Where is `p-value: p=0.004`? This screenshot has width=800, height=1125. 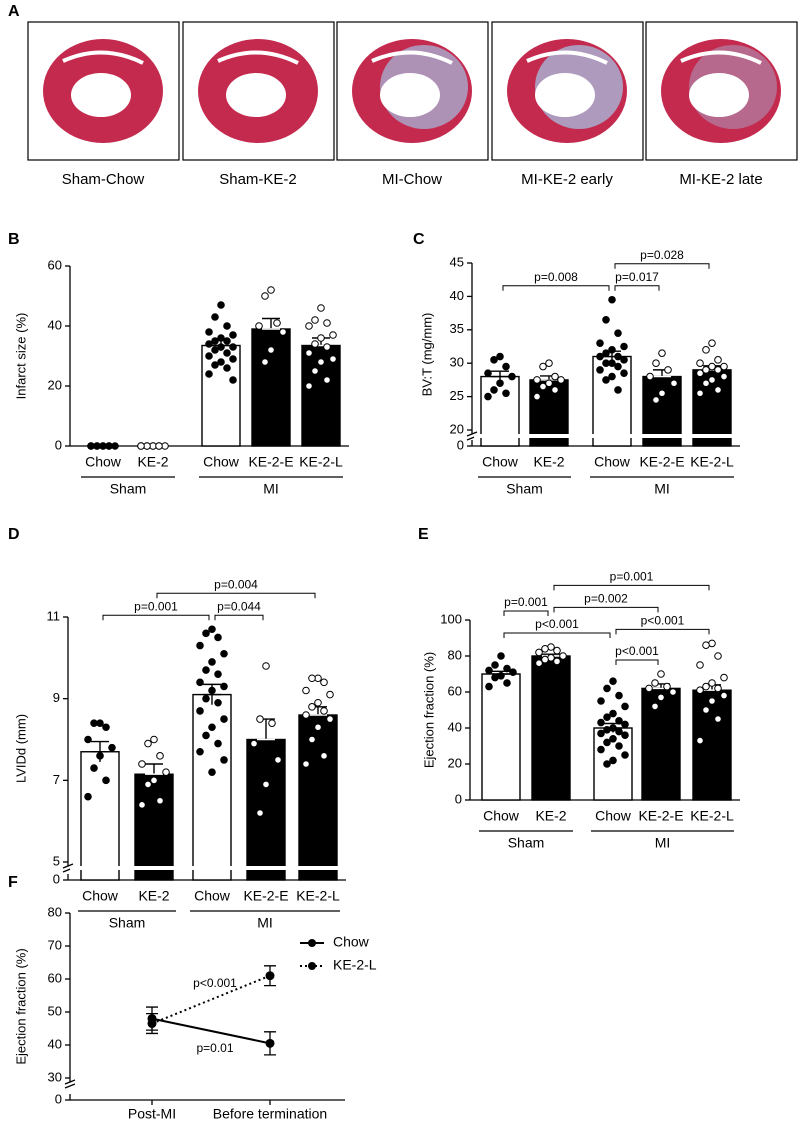
p-value: p=0.004 is located at coordinates (236, 584).